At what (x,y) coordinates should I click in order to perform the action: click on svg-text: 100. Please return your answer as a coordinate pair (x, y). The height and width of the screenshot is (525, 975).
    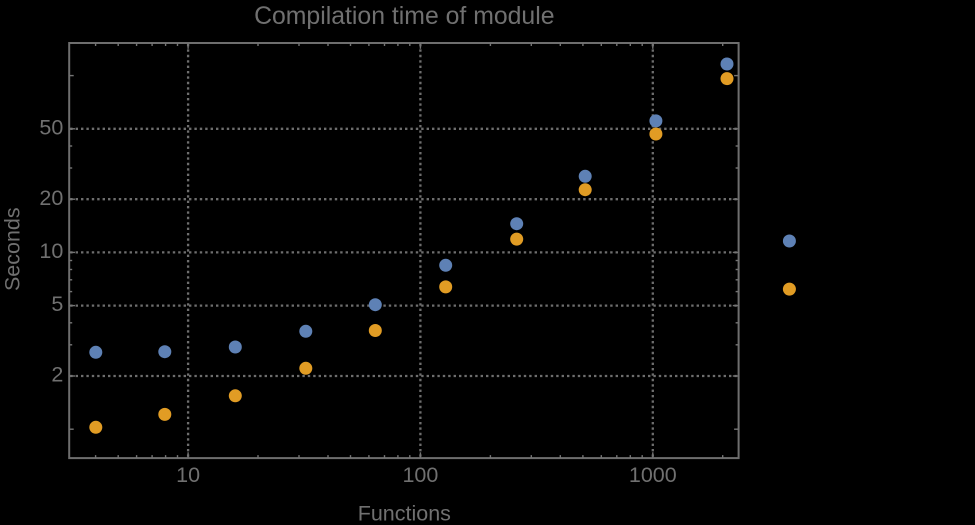
    Looking at the image, I should click on (420, 475).